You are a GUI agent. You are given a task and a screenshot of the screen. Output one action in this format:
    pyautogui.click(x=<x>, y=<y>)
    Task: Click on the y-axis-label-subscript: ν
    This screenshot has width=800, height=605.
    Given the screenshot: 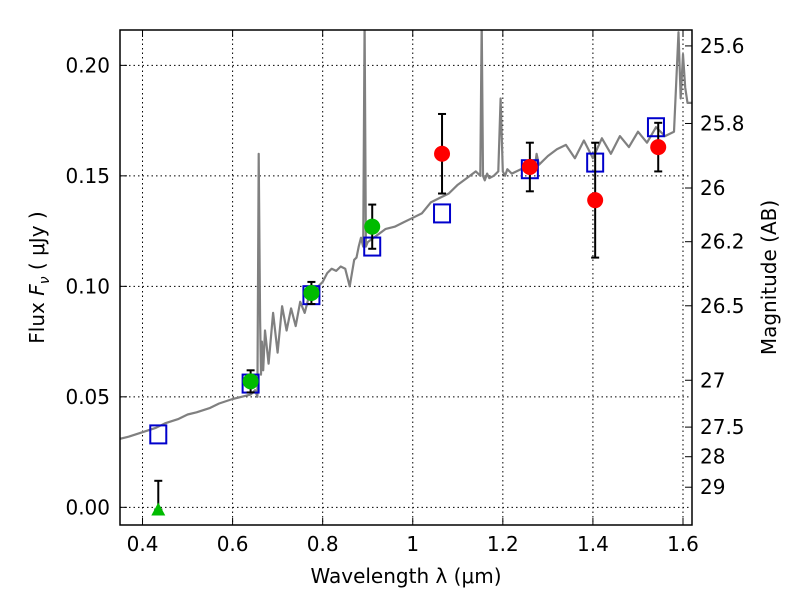 What is the action you would take?
    pyautogui.click(x=45, y=280)
    